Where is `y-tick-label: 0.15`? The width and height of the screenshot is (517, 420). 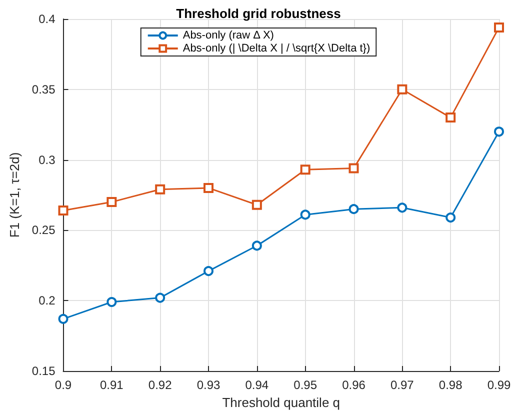 y-tick-label: 0.15 is located at coordinates (44, 371).